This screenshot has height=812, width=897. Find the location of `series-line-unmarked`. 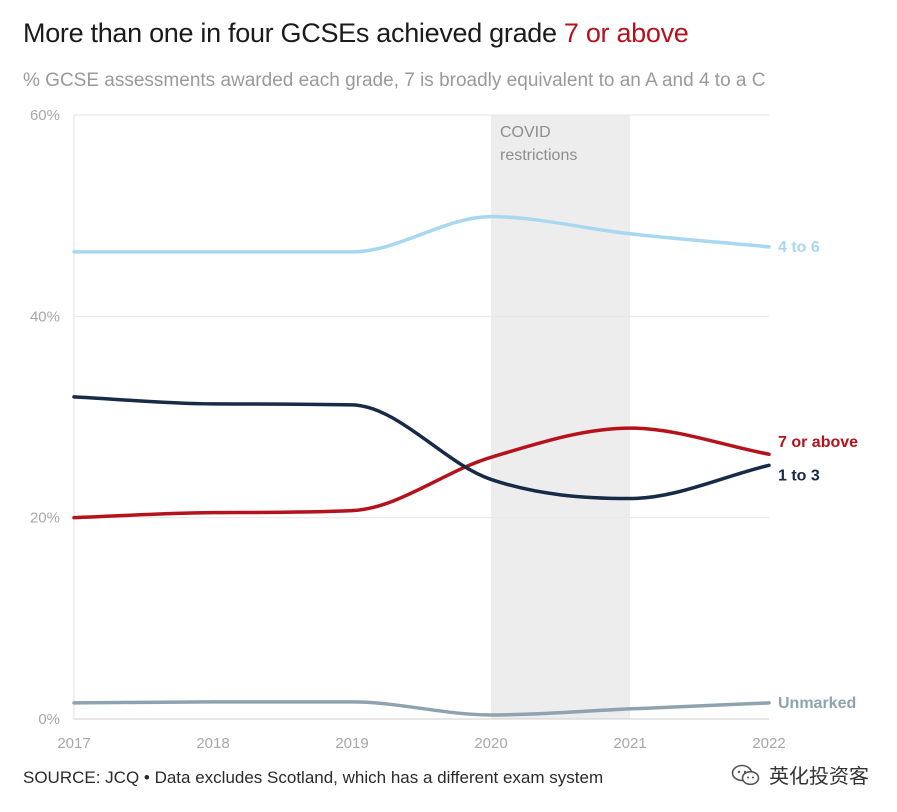

series-line-unmarked is located at coordinates (421, 708).